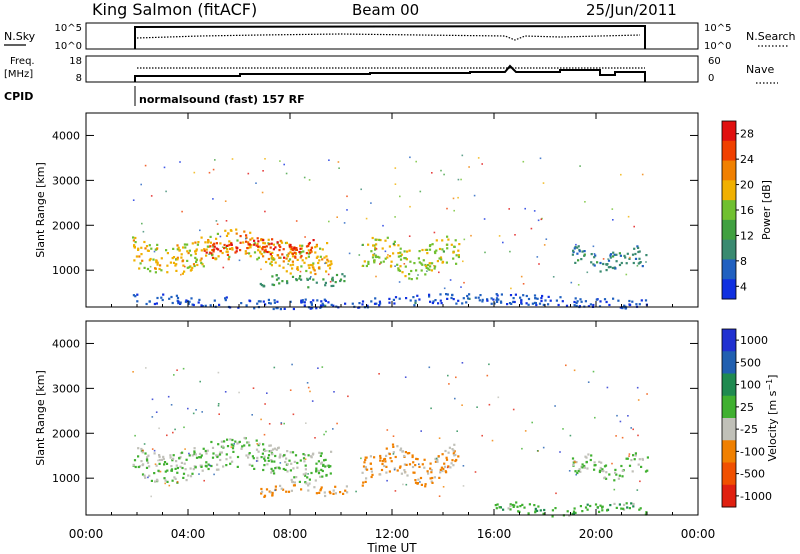 The image size is (800, 554). What do you see at coordinates (717, 46) in the screenshot?
I see `noise-right-tick-bottom: 10^0` at bounding box center [717, 46].